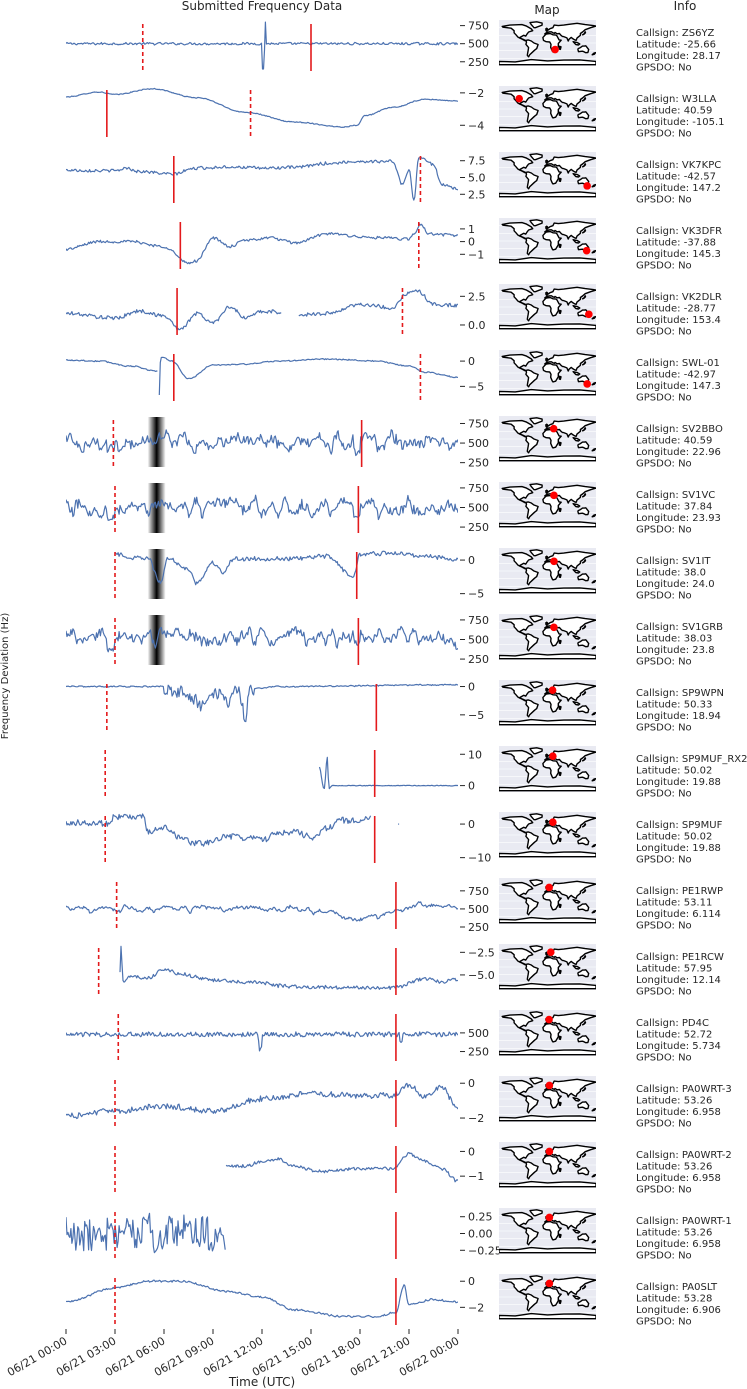 This screenshot has width=747, height=1389. What do you see at coordinates (477, 178) in the screenshot?
I see `y-tick-label: 5.0` at bounding box center [477, 178].